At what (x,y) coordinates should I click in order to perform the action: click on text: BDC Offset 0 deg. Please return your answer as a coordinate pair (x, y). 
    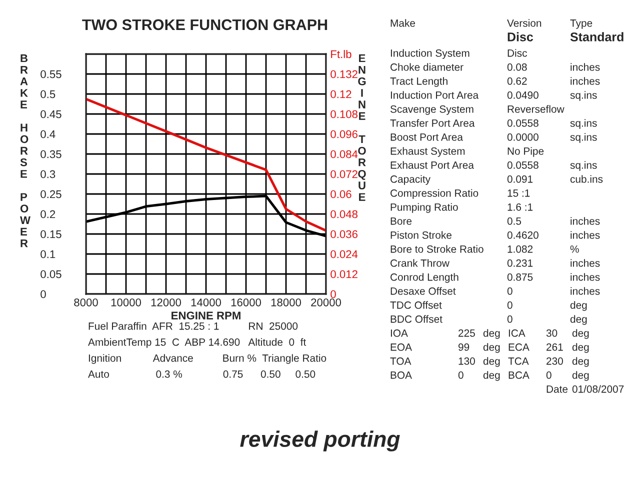
    Looking at the image, I should click on (488, 320).